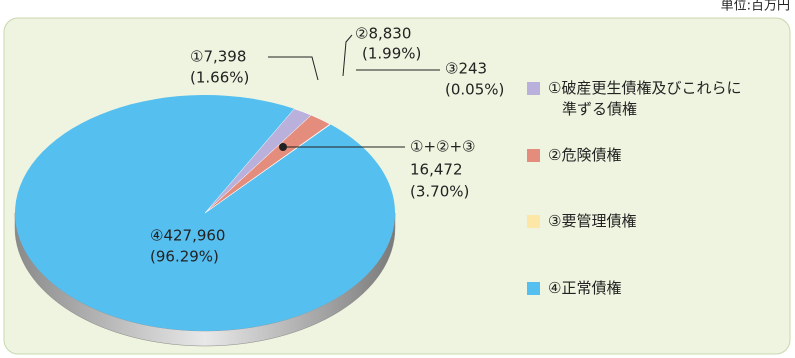  Describe the element at coordinates (585, 288) in the screenshot. I see `legend-label: ④正常債権` at that location.